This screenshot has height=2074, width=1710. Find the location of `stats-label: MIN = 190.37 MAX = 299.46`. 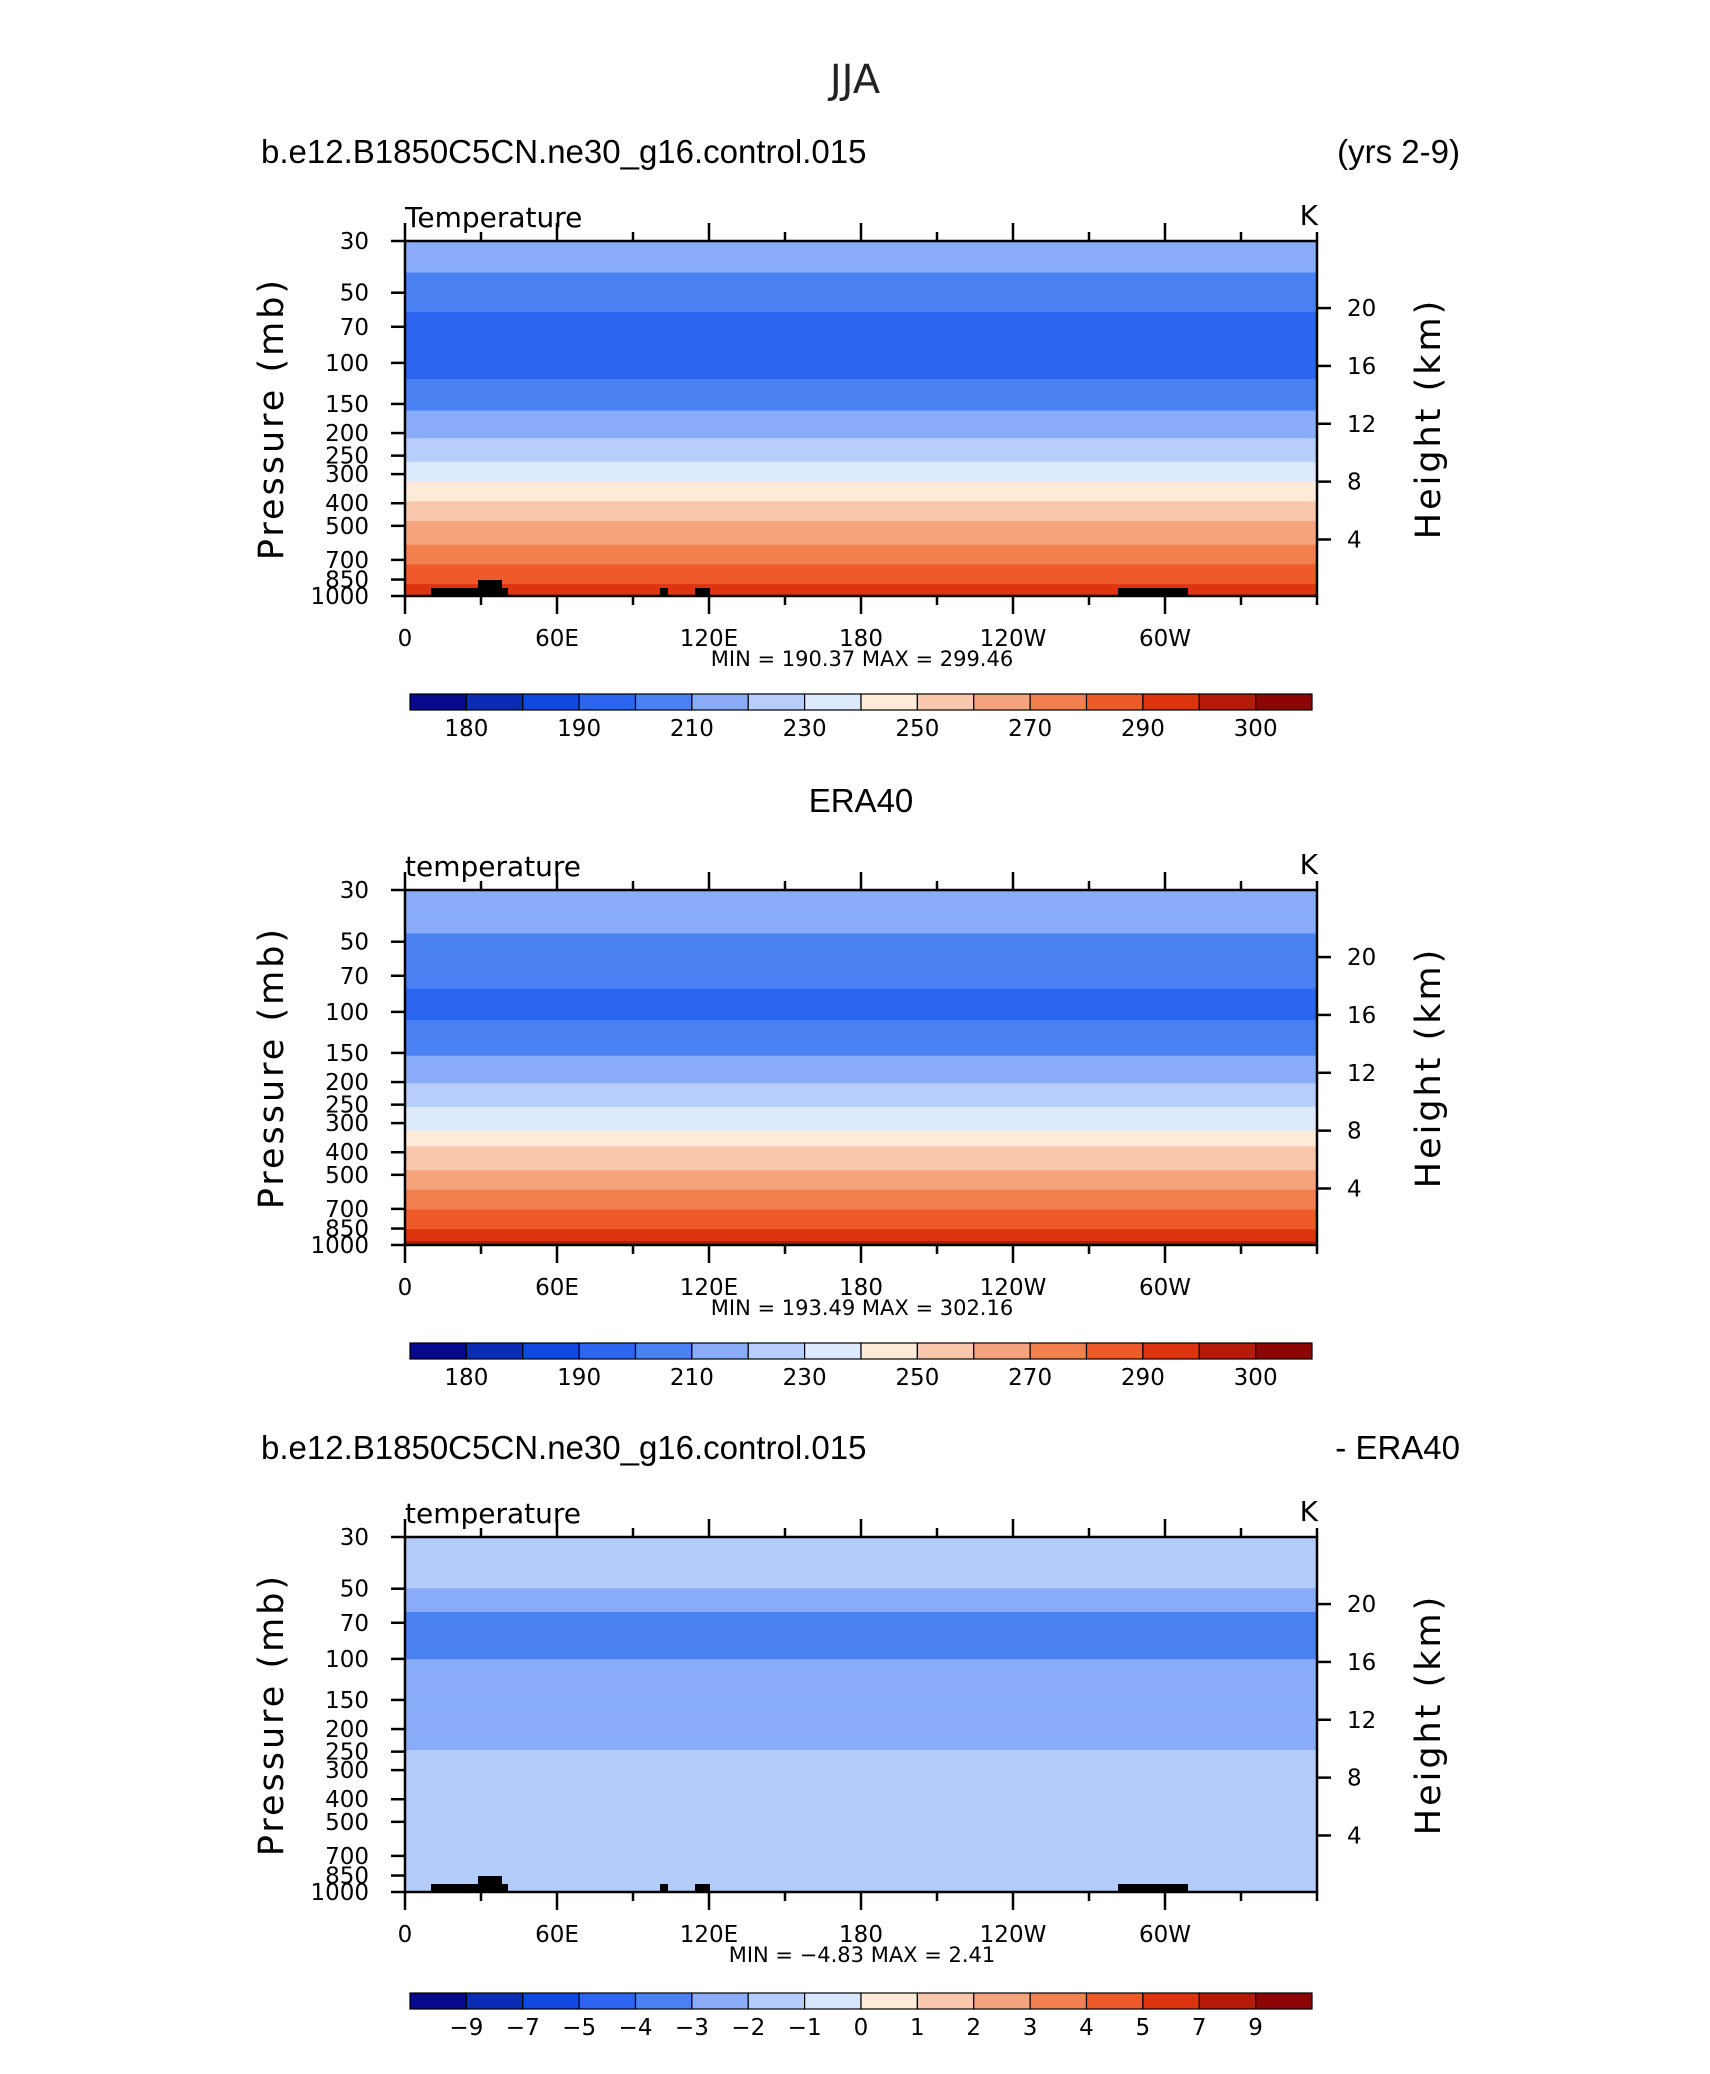

stats-label: MIN = 190.37 MAX = 299.46 is located at coordinates (862, 659).